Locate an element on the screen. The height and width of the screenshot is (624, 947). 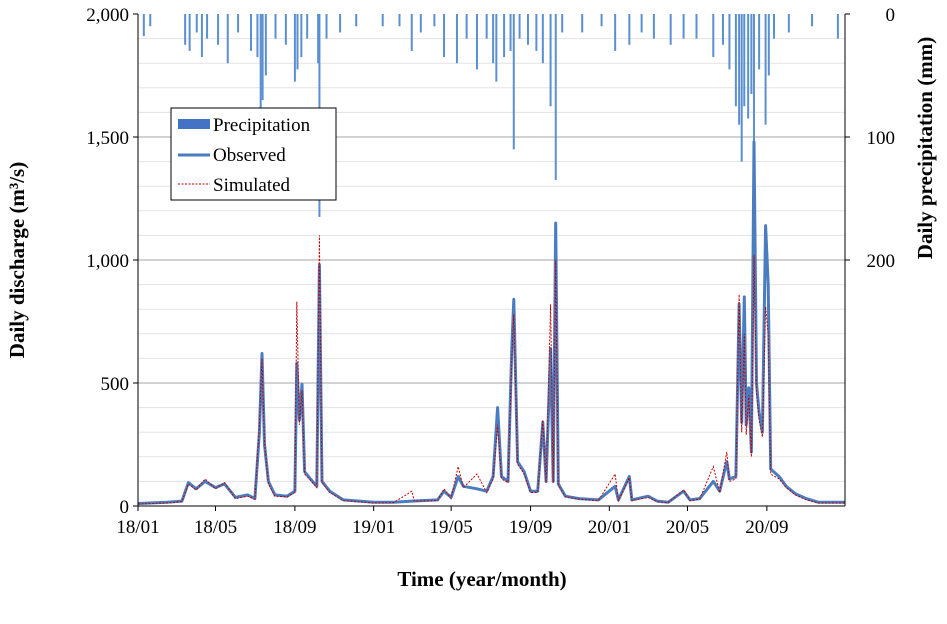
y-tick-label: 1,000 is located at coordinates (107, 261).